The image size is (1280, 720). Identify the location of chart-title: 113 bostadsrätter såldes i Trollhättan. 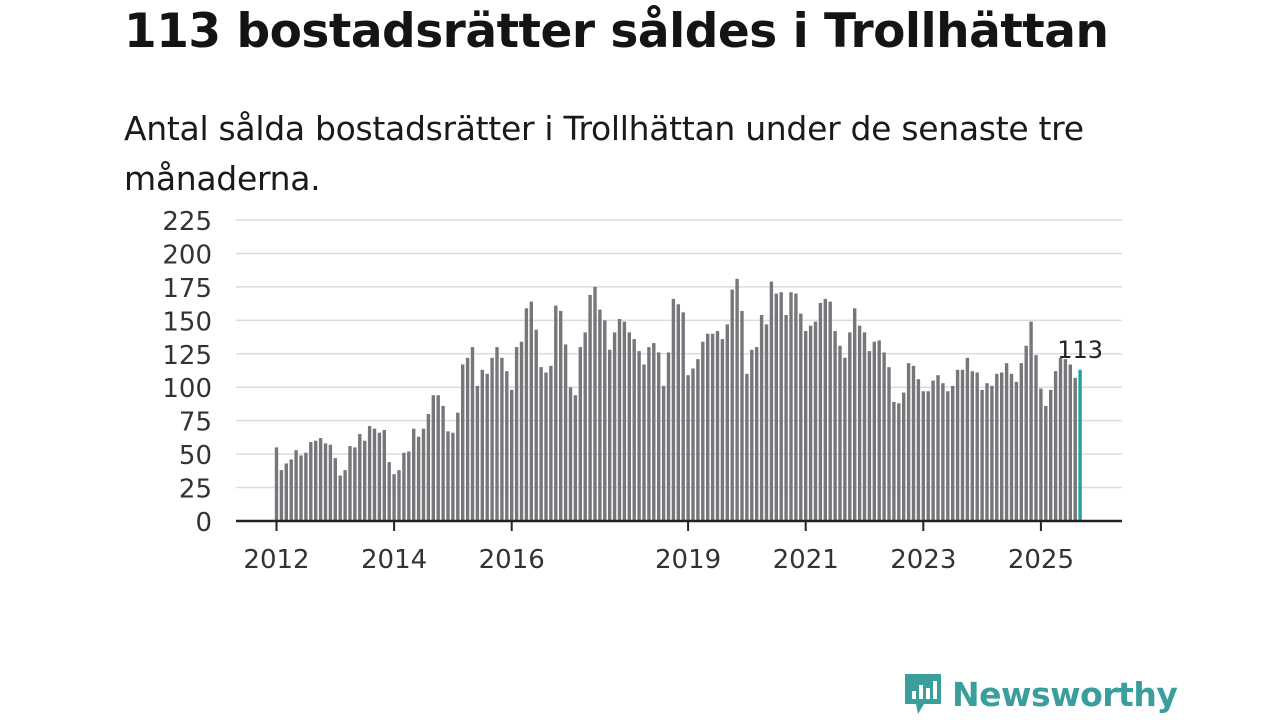
(616, 31).